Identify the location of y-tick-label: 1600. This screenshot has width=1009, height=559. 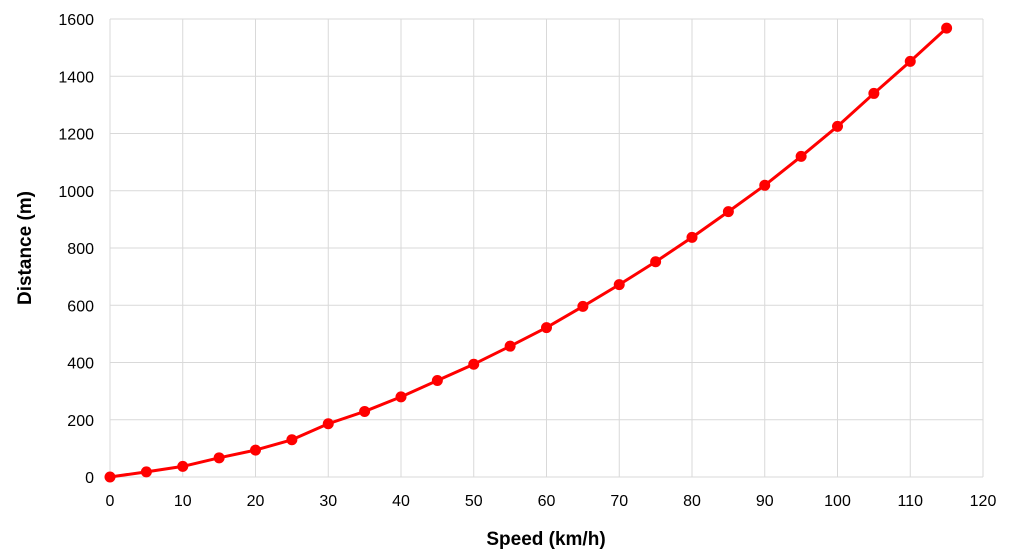
(76, 20).